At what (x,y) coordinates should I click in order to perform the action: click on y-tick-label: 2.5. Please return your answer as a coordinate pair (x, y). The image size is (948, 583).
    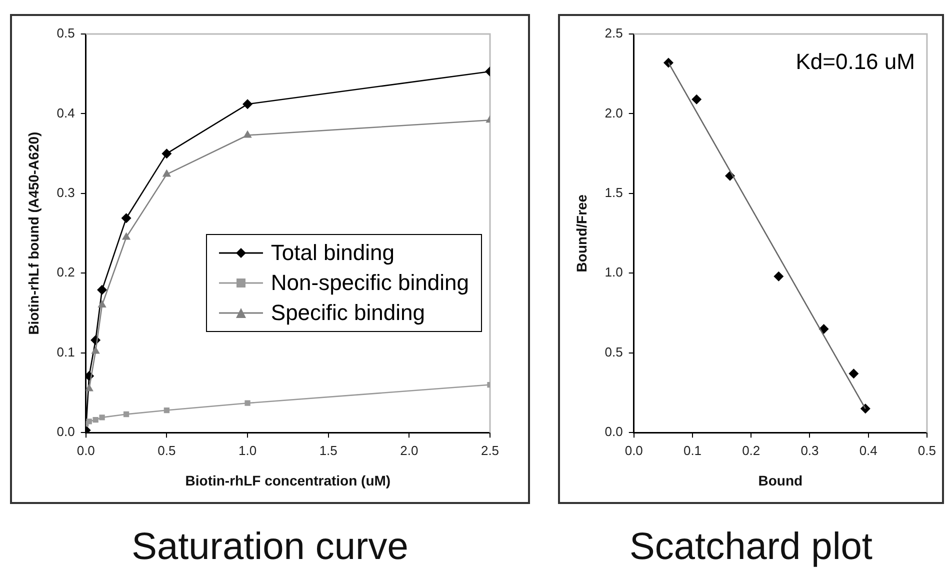
    Looking at the image, I should click on (613, 33).